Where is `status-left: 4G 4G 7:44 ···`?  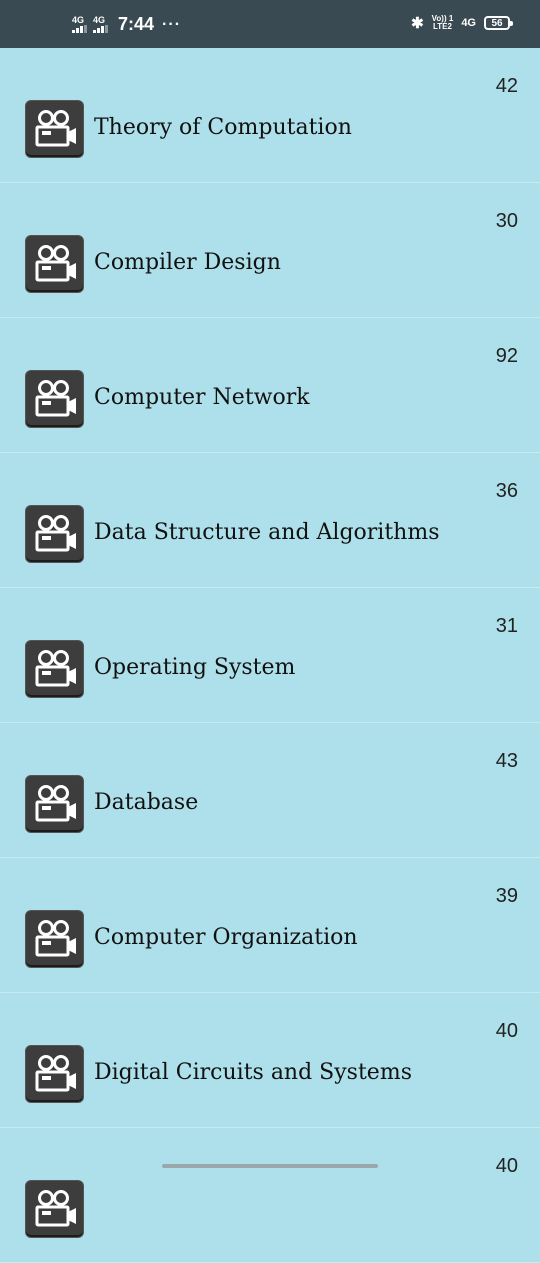 status-left: 4G 4G 7:44 ··· is located at coordinates (126, 24).